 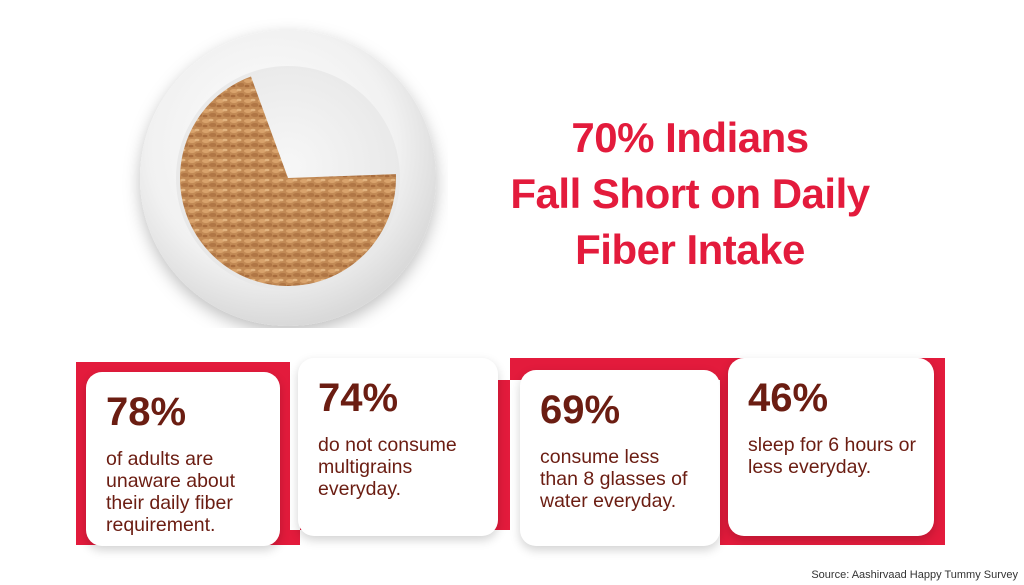 I want to click on stat-value: 78%, so click(x=146, y=412).